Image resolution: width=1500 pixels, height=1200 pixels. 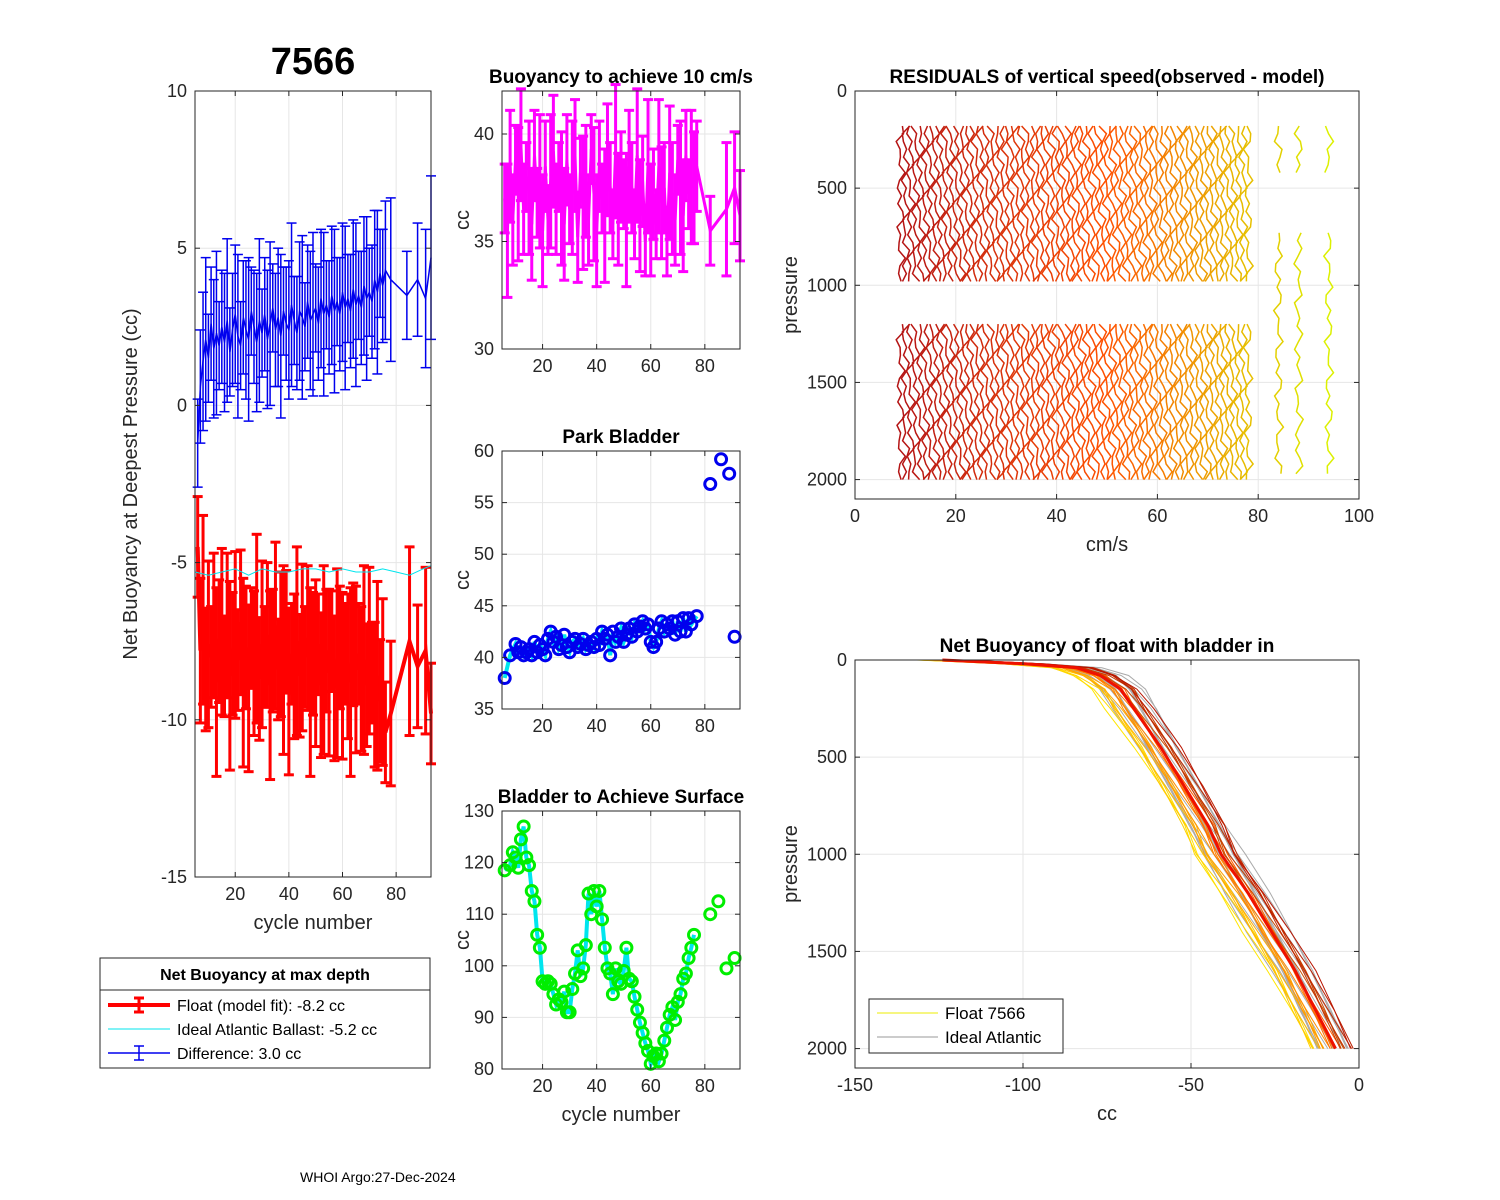 I want to click on footer-text: WHOI Argo:27-Dec-2024, so click(x=378, y=1177).